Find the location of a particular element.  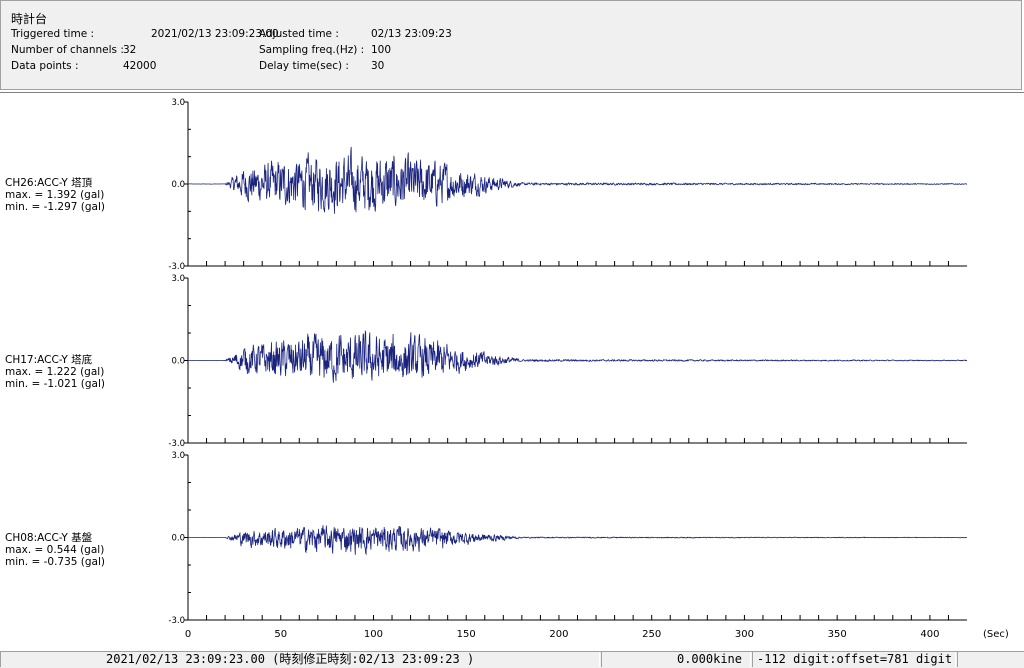

x-tick-label: 100 is located at coordinates (373, 634).